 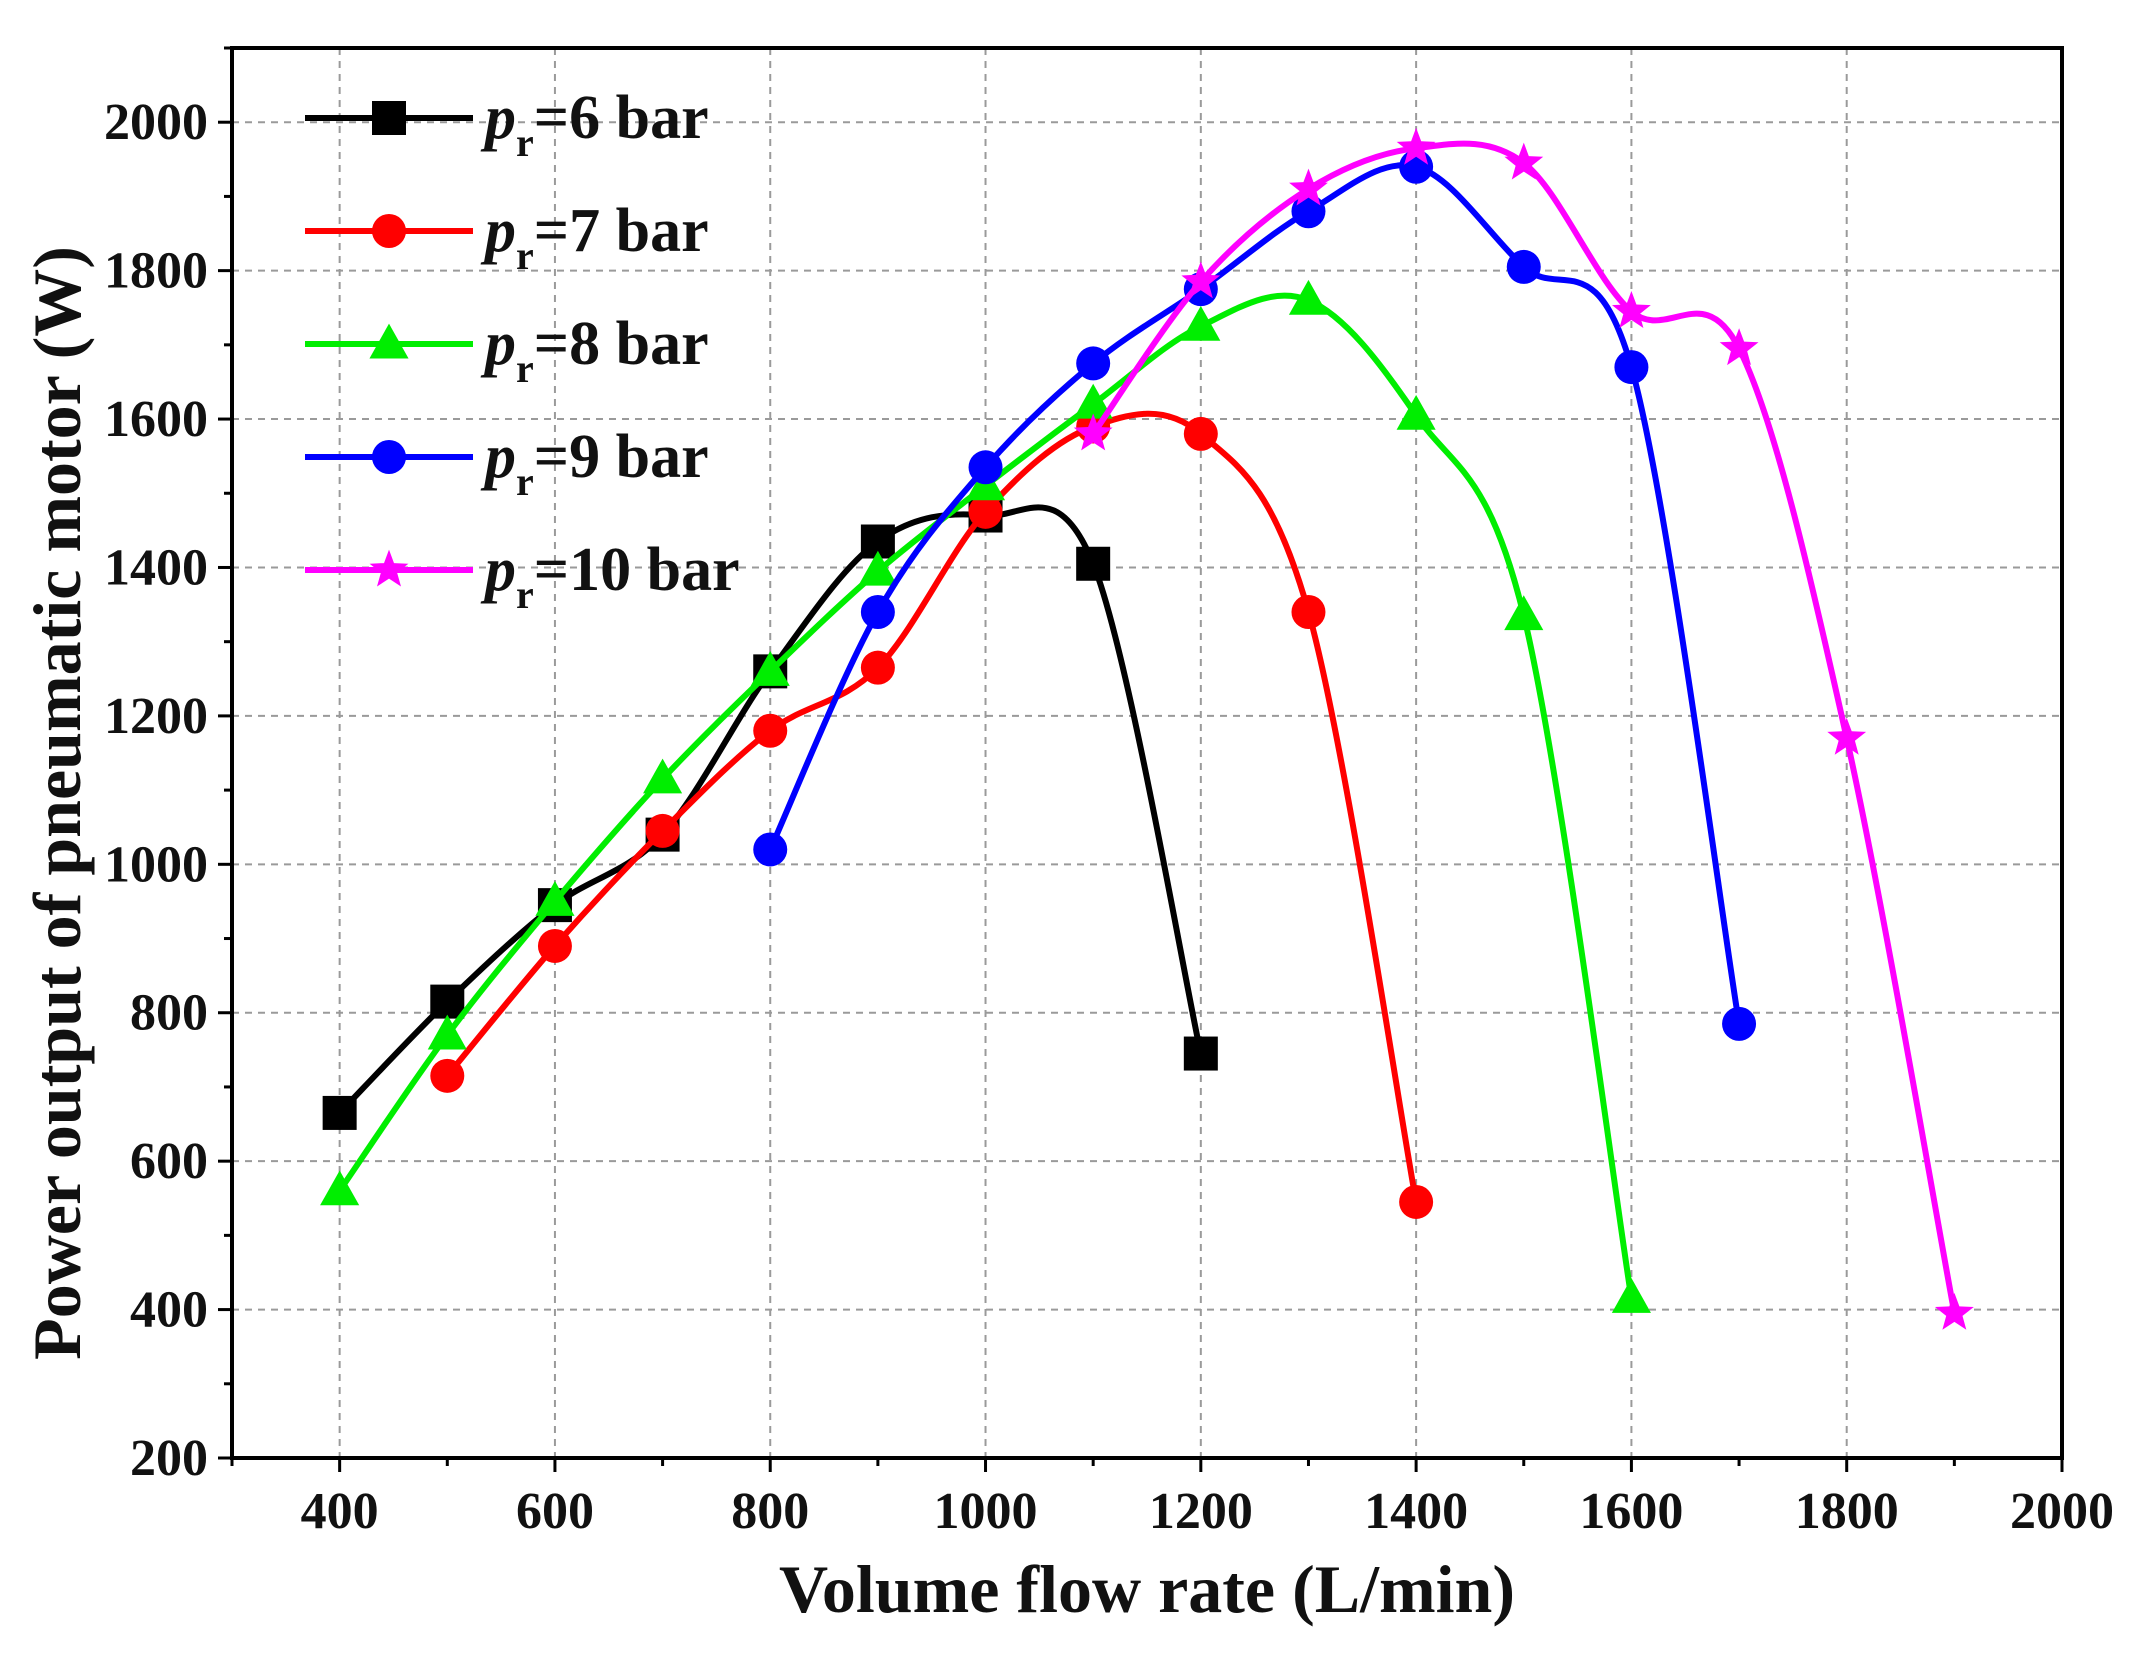 What do you see at coordinates (169, 1310) in the screenshot?
I see `y-tick-label: 400` at bounding box center [169, 1310].